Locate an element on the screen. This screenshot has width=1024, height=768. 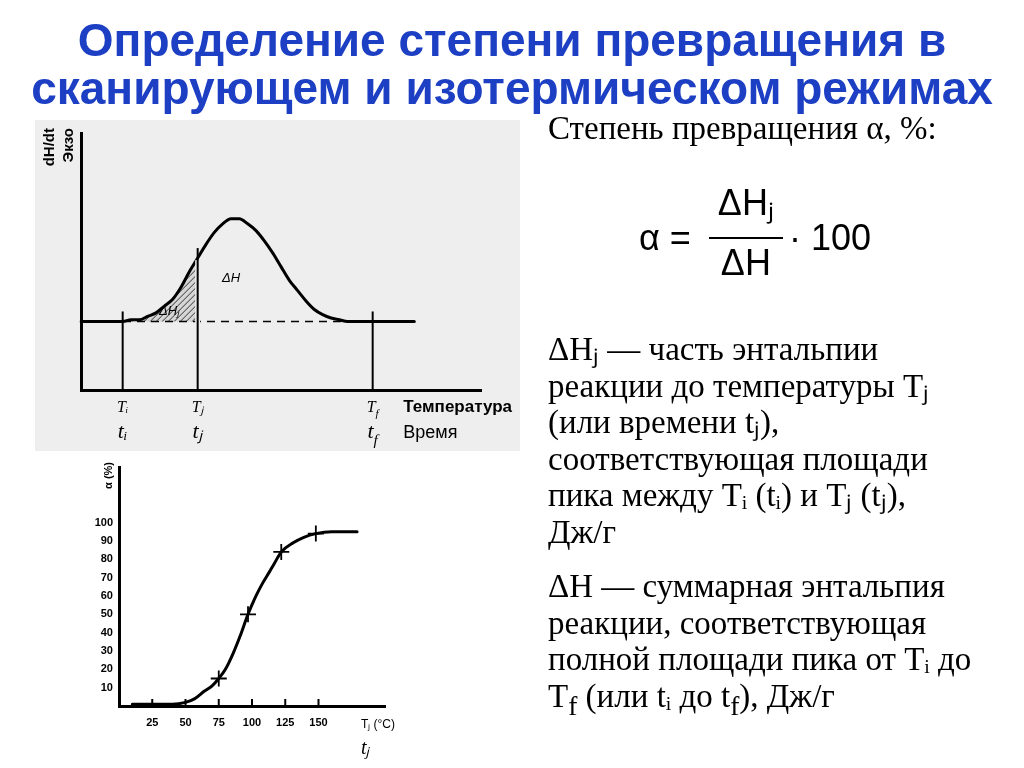
text: Время is located at coordinates (430, 432).